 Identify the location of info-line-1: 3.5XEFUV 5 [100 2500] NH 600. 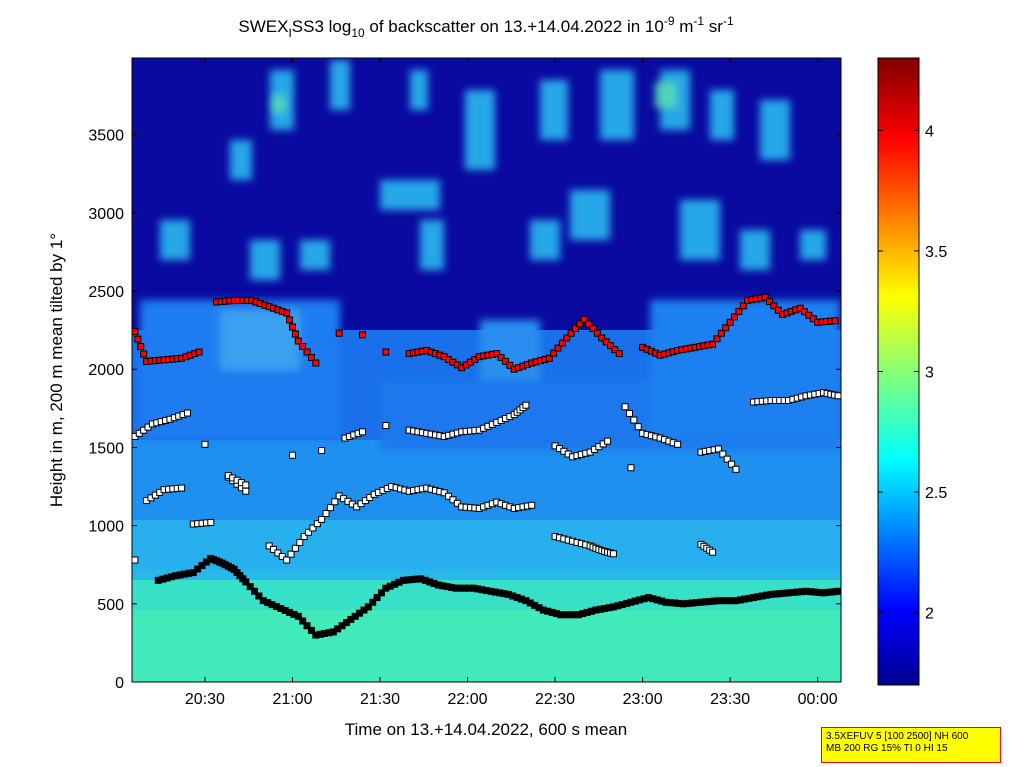
(897, 736).